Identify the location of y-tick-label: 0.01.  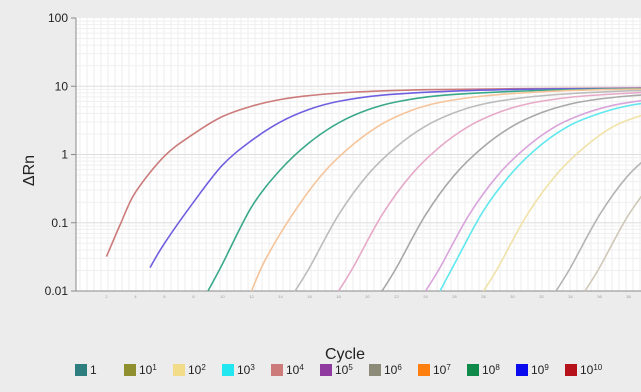
(57, 291).